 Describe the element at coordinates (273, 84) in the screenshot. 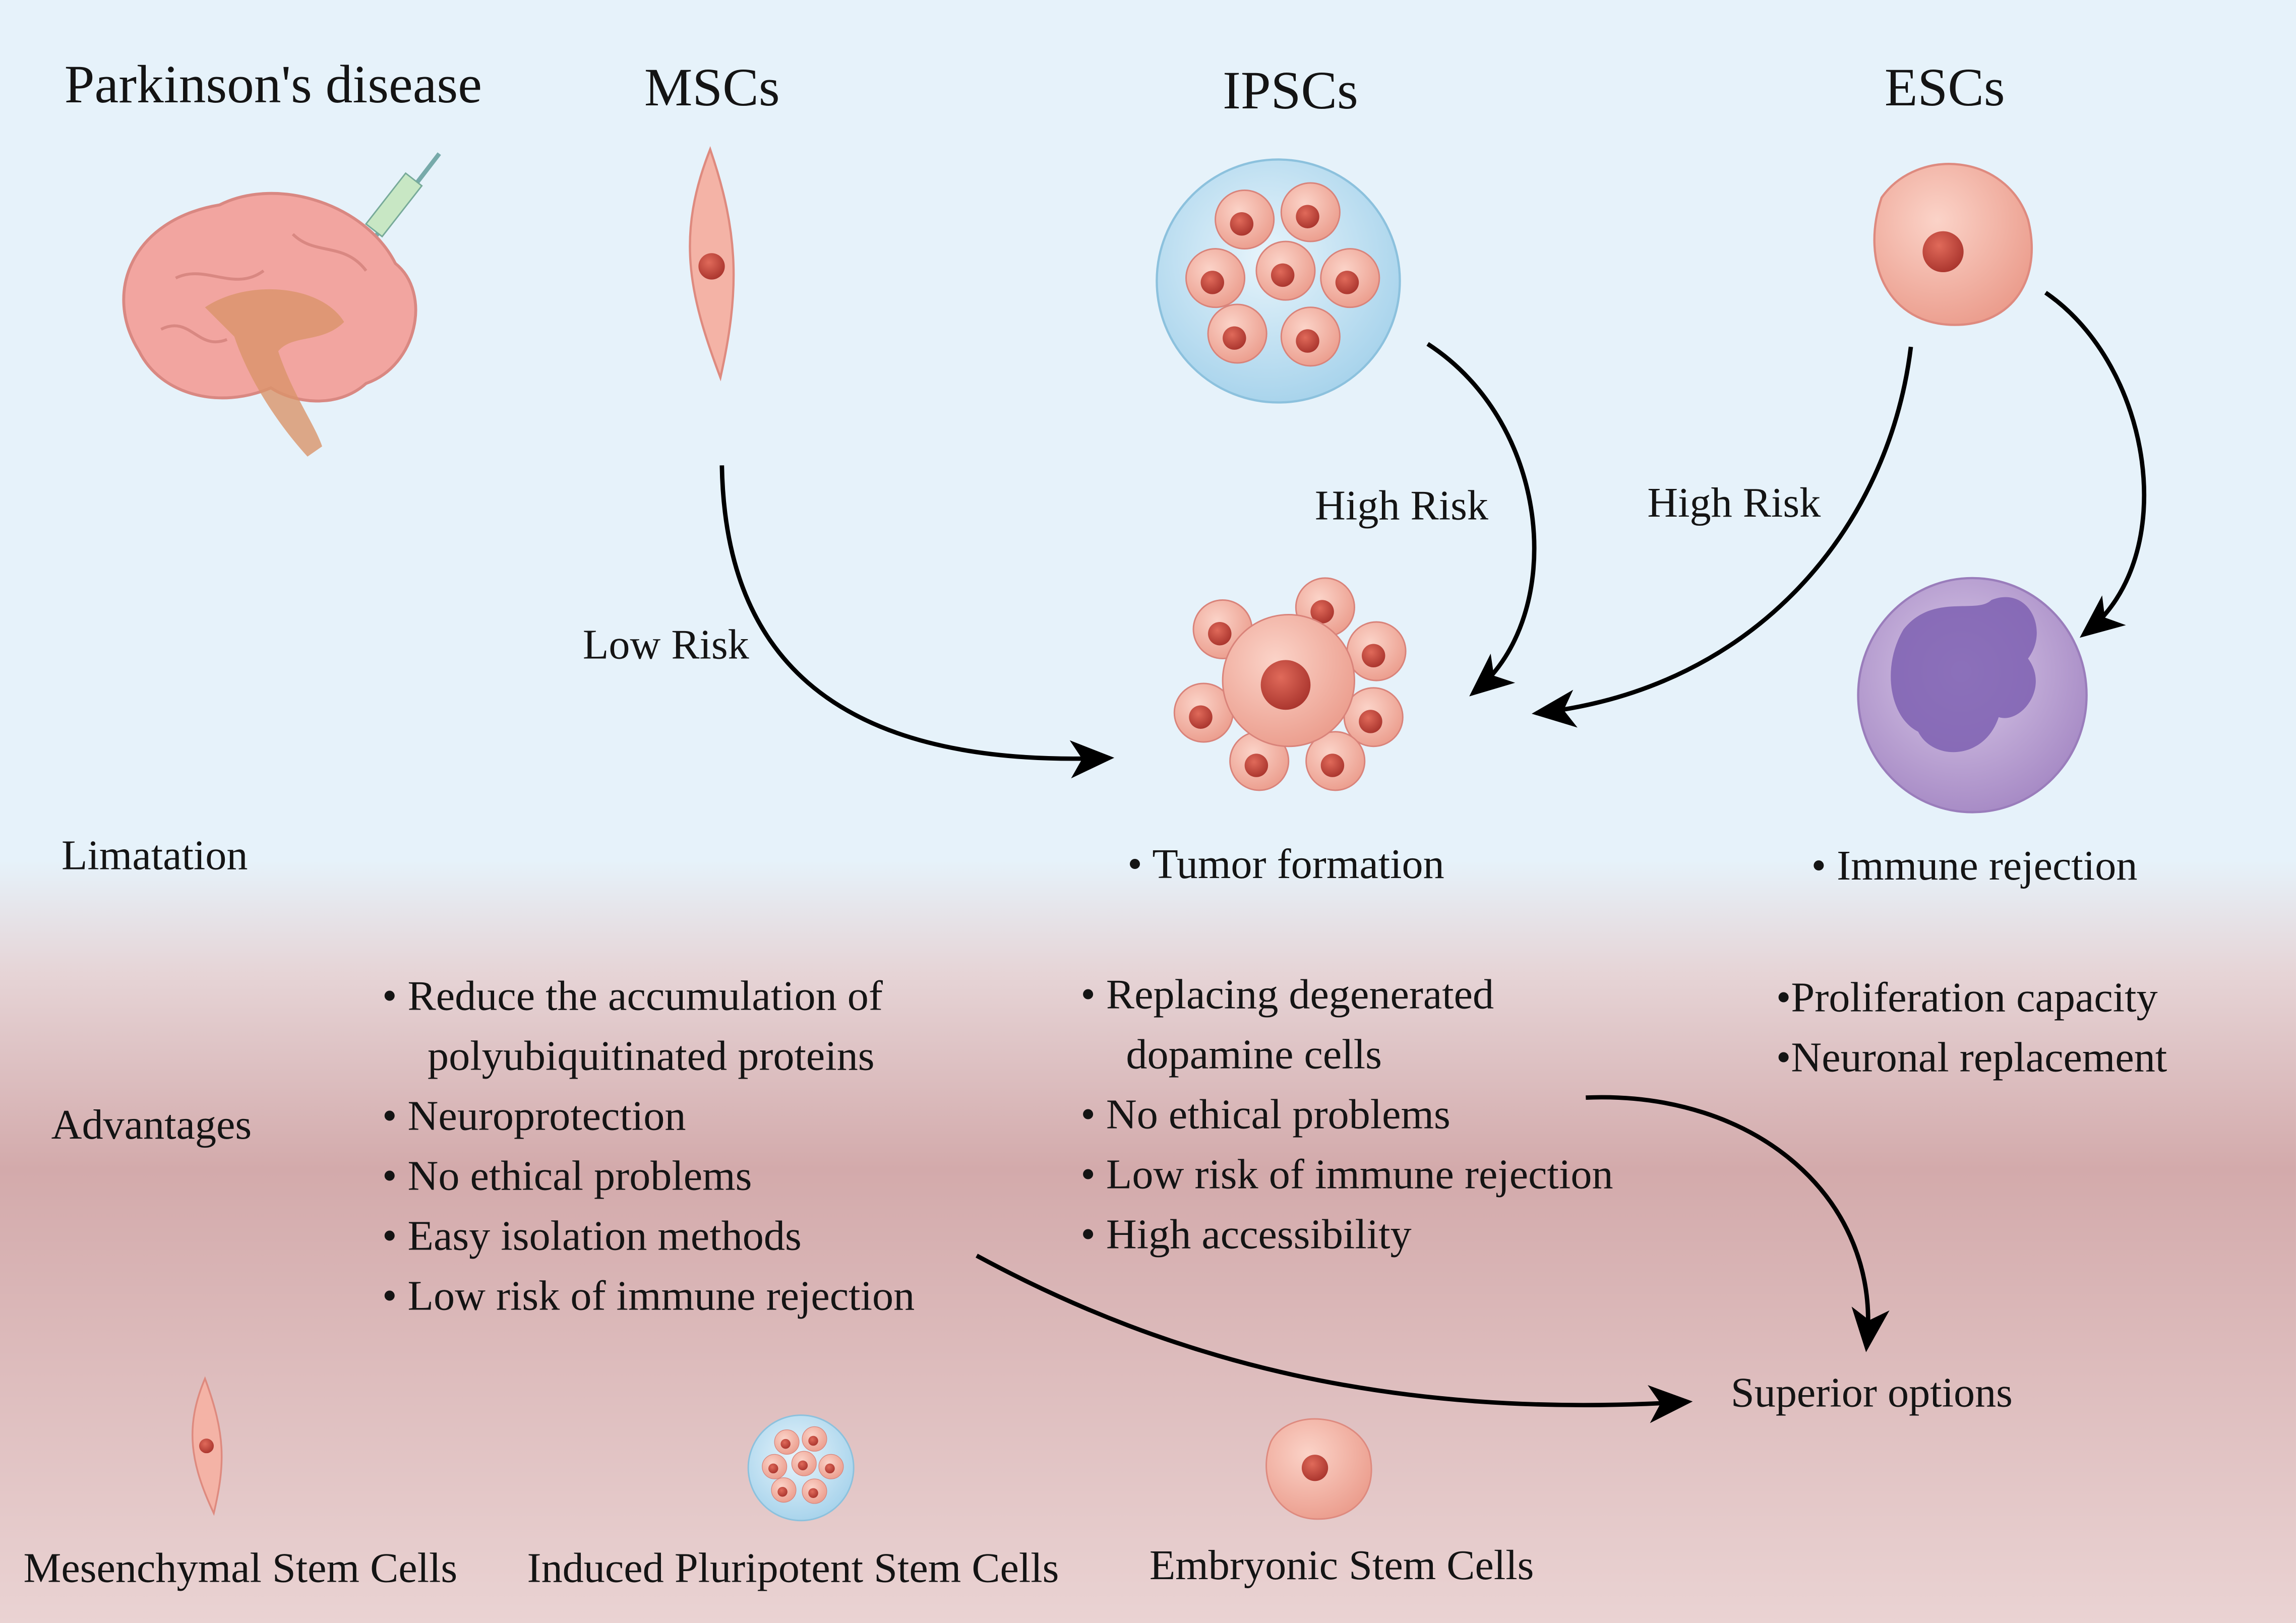

I see `title-parkinsons: Parkinson's disease` at that location.